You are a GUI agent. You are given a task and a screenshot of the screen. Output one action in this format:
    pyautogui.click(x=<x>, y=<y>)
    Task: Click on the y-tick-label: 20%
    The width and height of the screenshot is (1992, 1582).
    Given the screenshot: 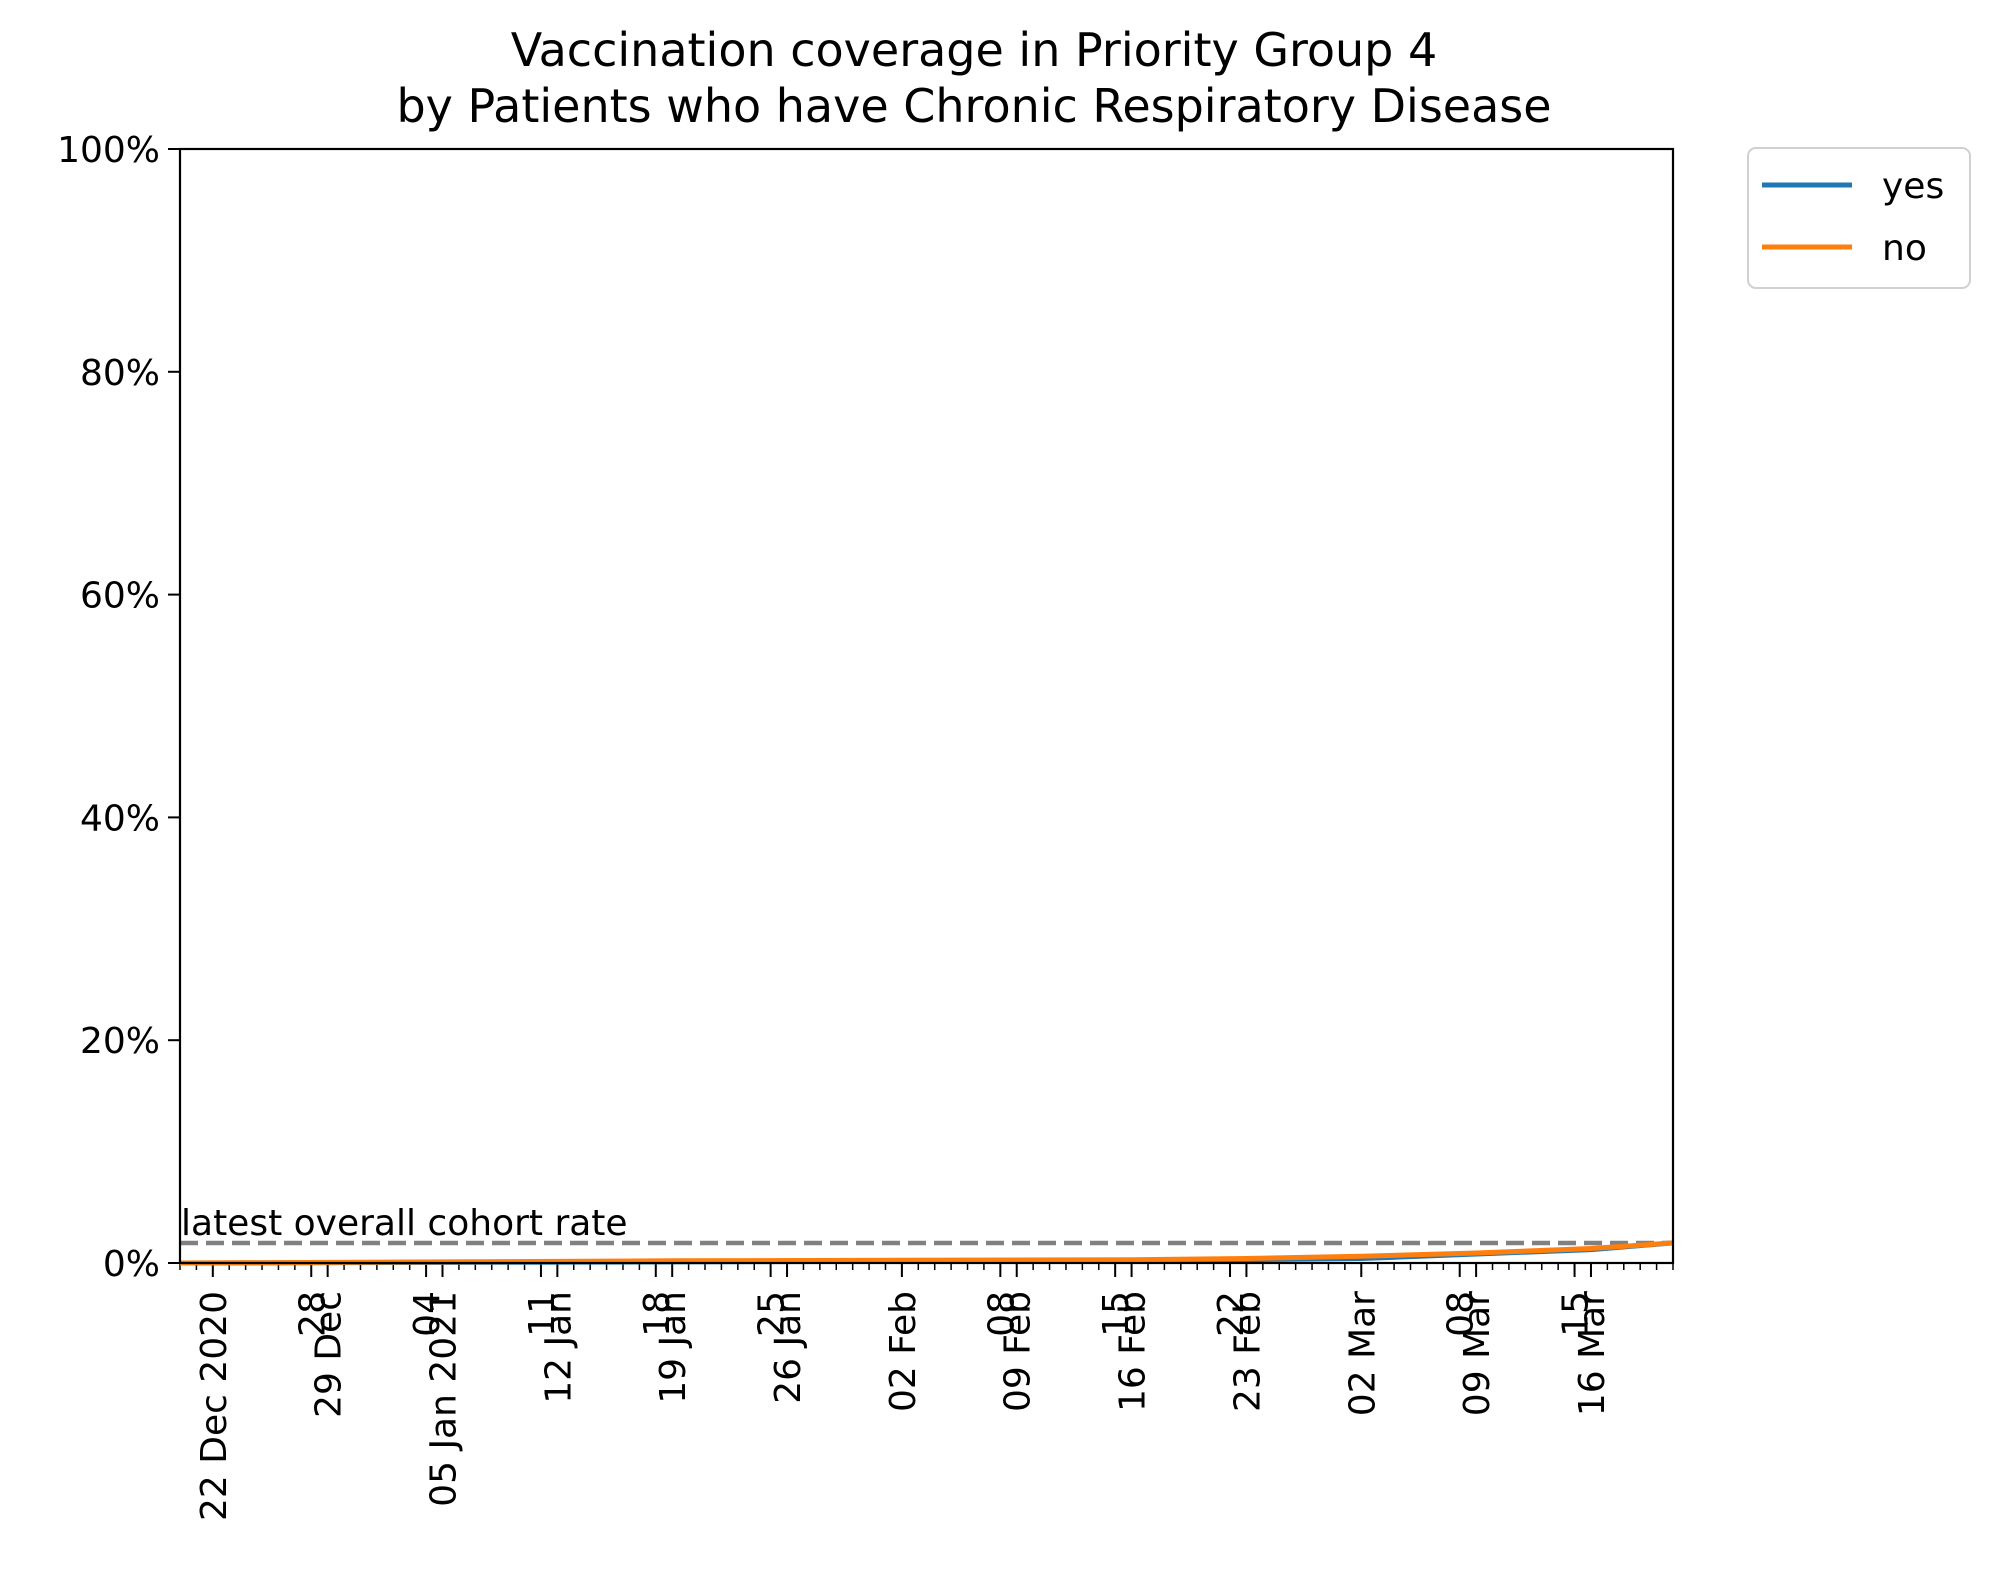 What is the action you would take?
    pyautogui.click(x=120, y=1041)
    